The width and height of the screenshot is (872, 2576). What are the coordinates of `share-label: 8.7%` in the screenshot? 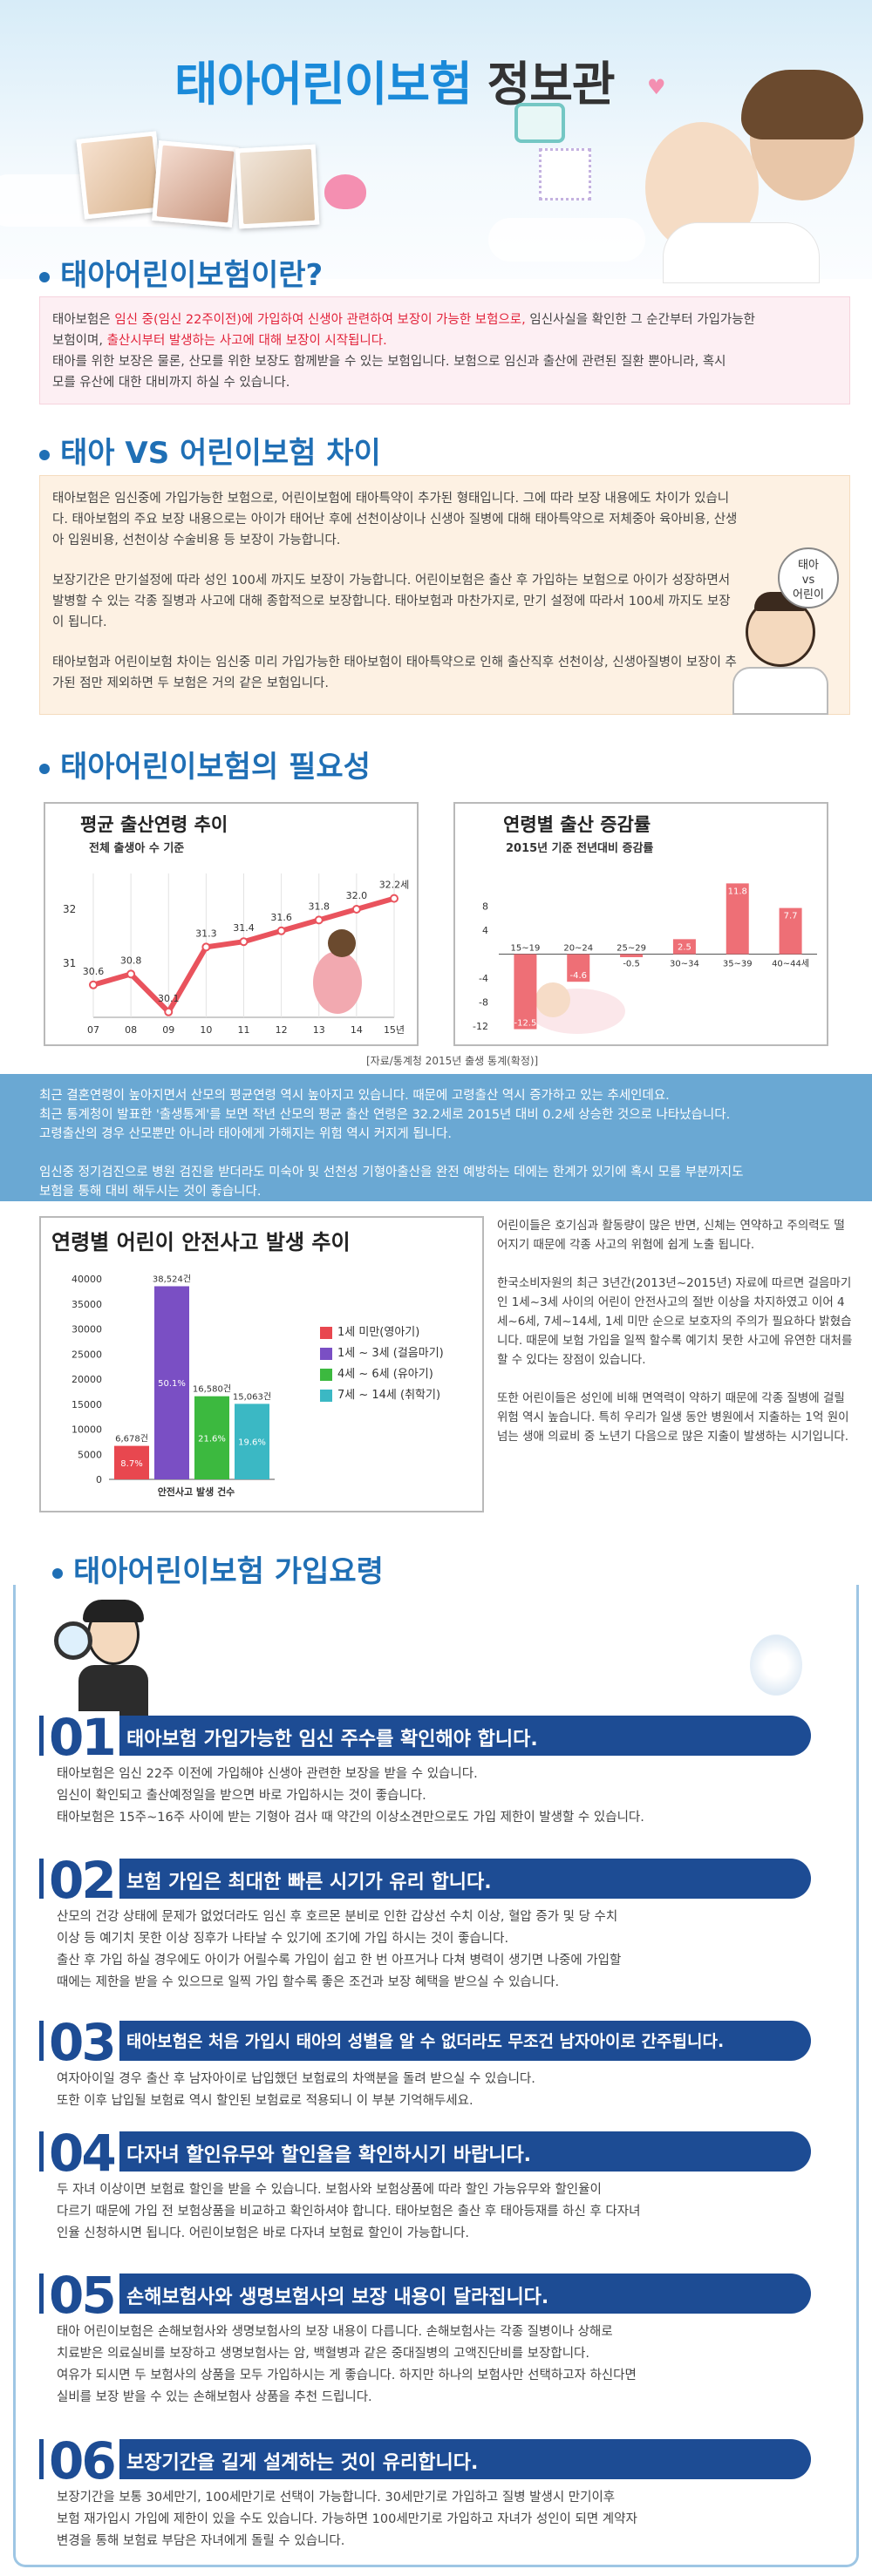 It's located at (131, 1464).